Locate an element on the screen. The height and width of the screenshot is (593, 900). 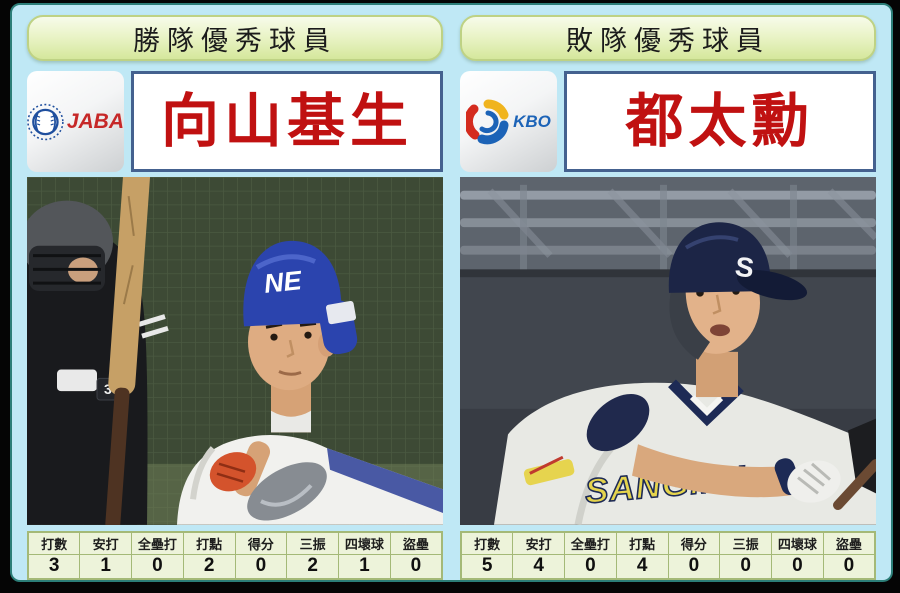
losing-player-name-box: 都太勳 is located at coordinates (720, 122).